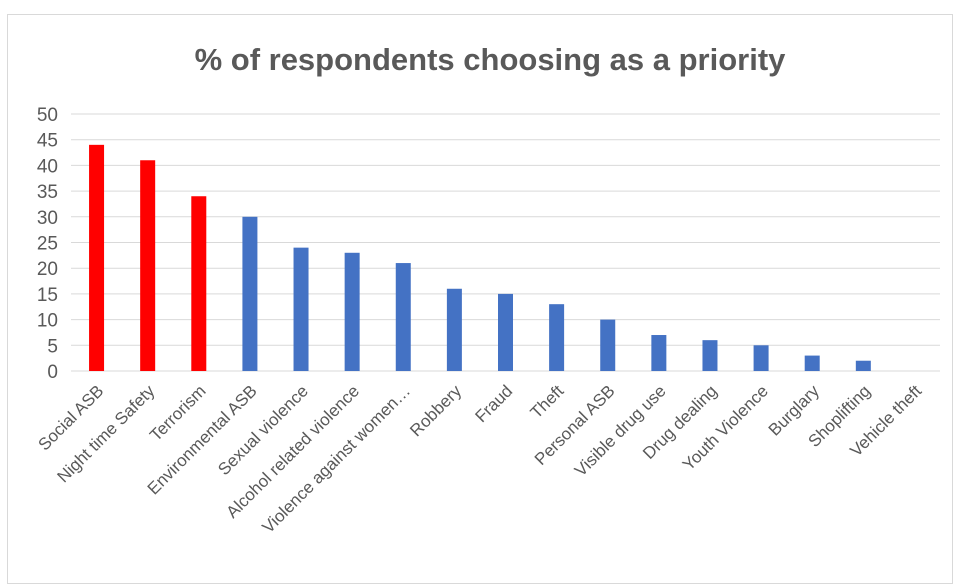 The height and width of the screenshot is (586, 955). Describe the element at coordinates (547, 401) in the screenshot. I see `x-tick-label: Theft` at that location.